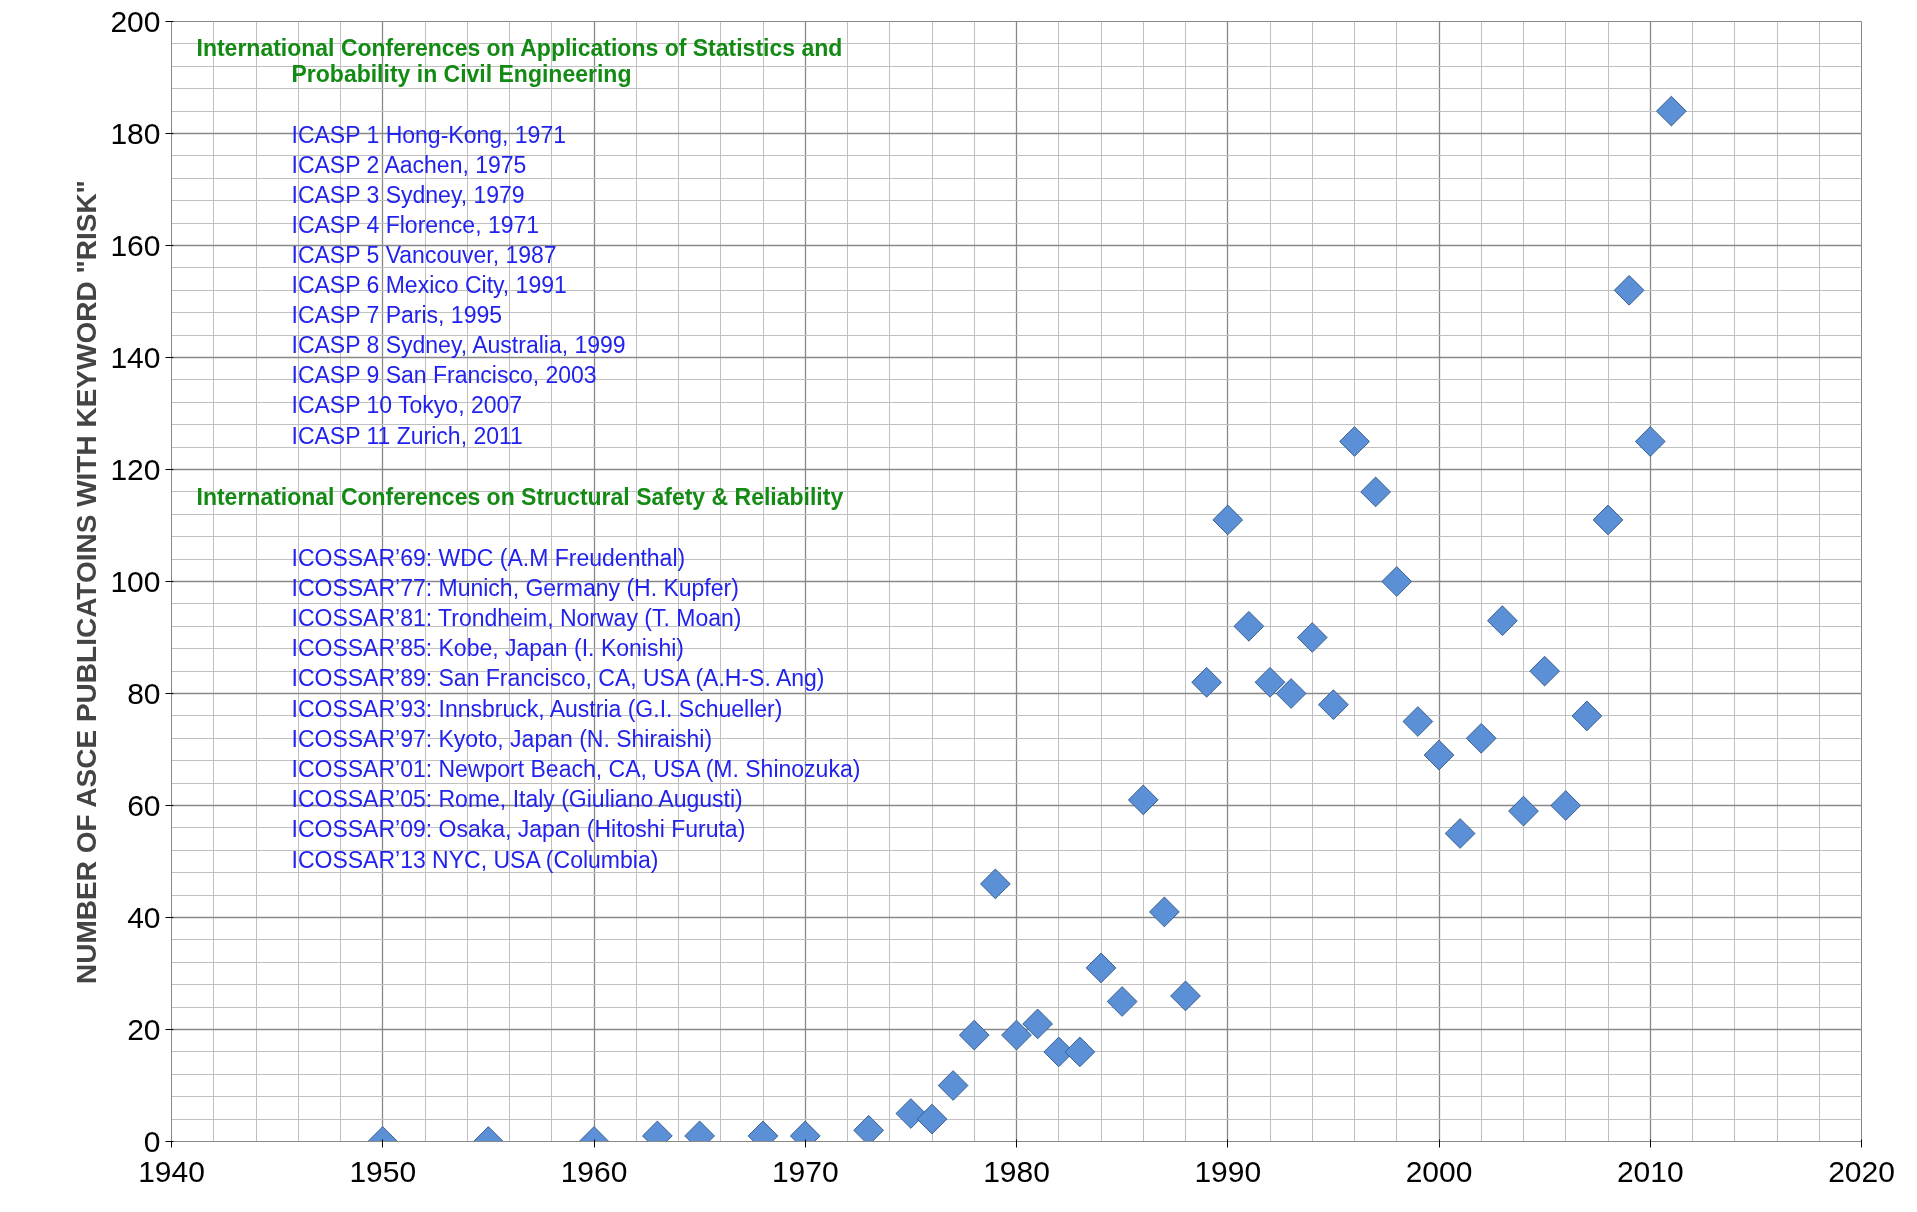 This screenshot has width=1917, height=1212. I want to click on annotation: ICOSSAR’13 NYC, USA (Columbia), so click(475, 859).